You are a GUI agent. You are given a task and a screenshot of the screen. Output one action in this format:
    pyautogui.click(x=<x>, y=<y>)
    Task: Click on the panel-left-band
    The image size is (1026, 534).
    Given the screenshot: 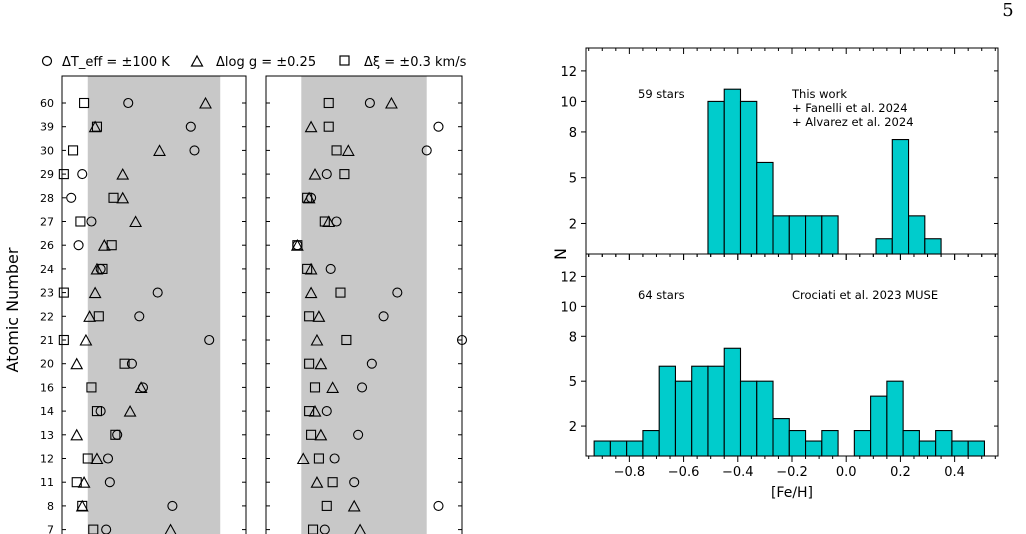 What is the action you would take?
    pyautogui.click(x=154, y=305)
    